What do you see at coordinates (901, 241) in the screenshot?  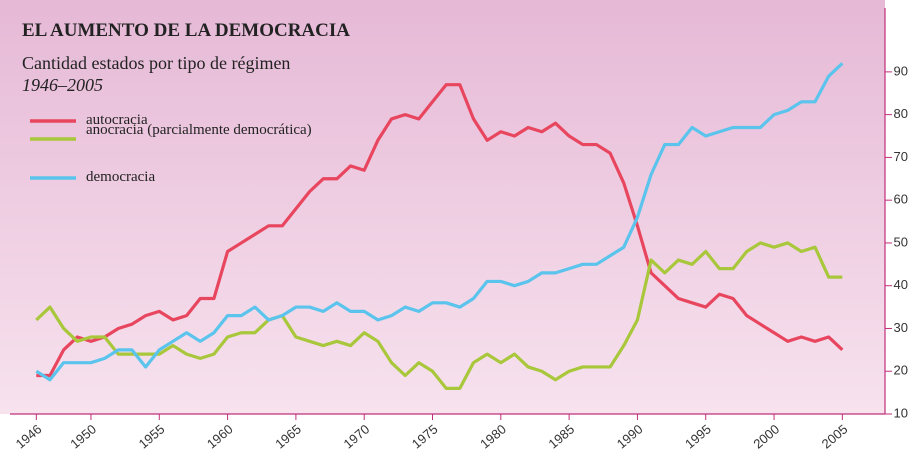 I see `y-tick-label: 50` at bounding box center [901, 241].